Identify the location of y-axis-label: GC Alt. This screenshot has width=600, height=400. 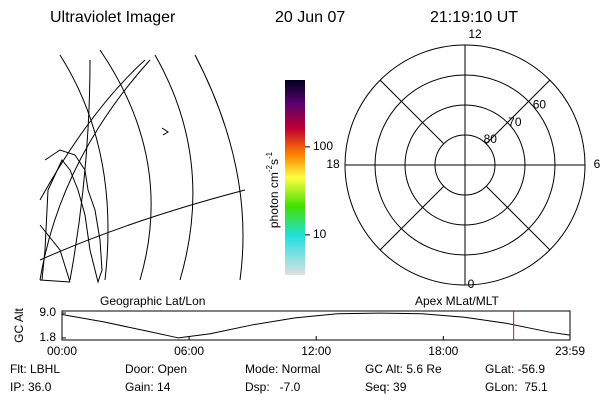
(19, 325).